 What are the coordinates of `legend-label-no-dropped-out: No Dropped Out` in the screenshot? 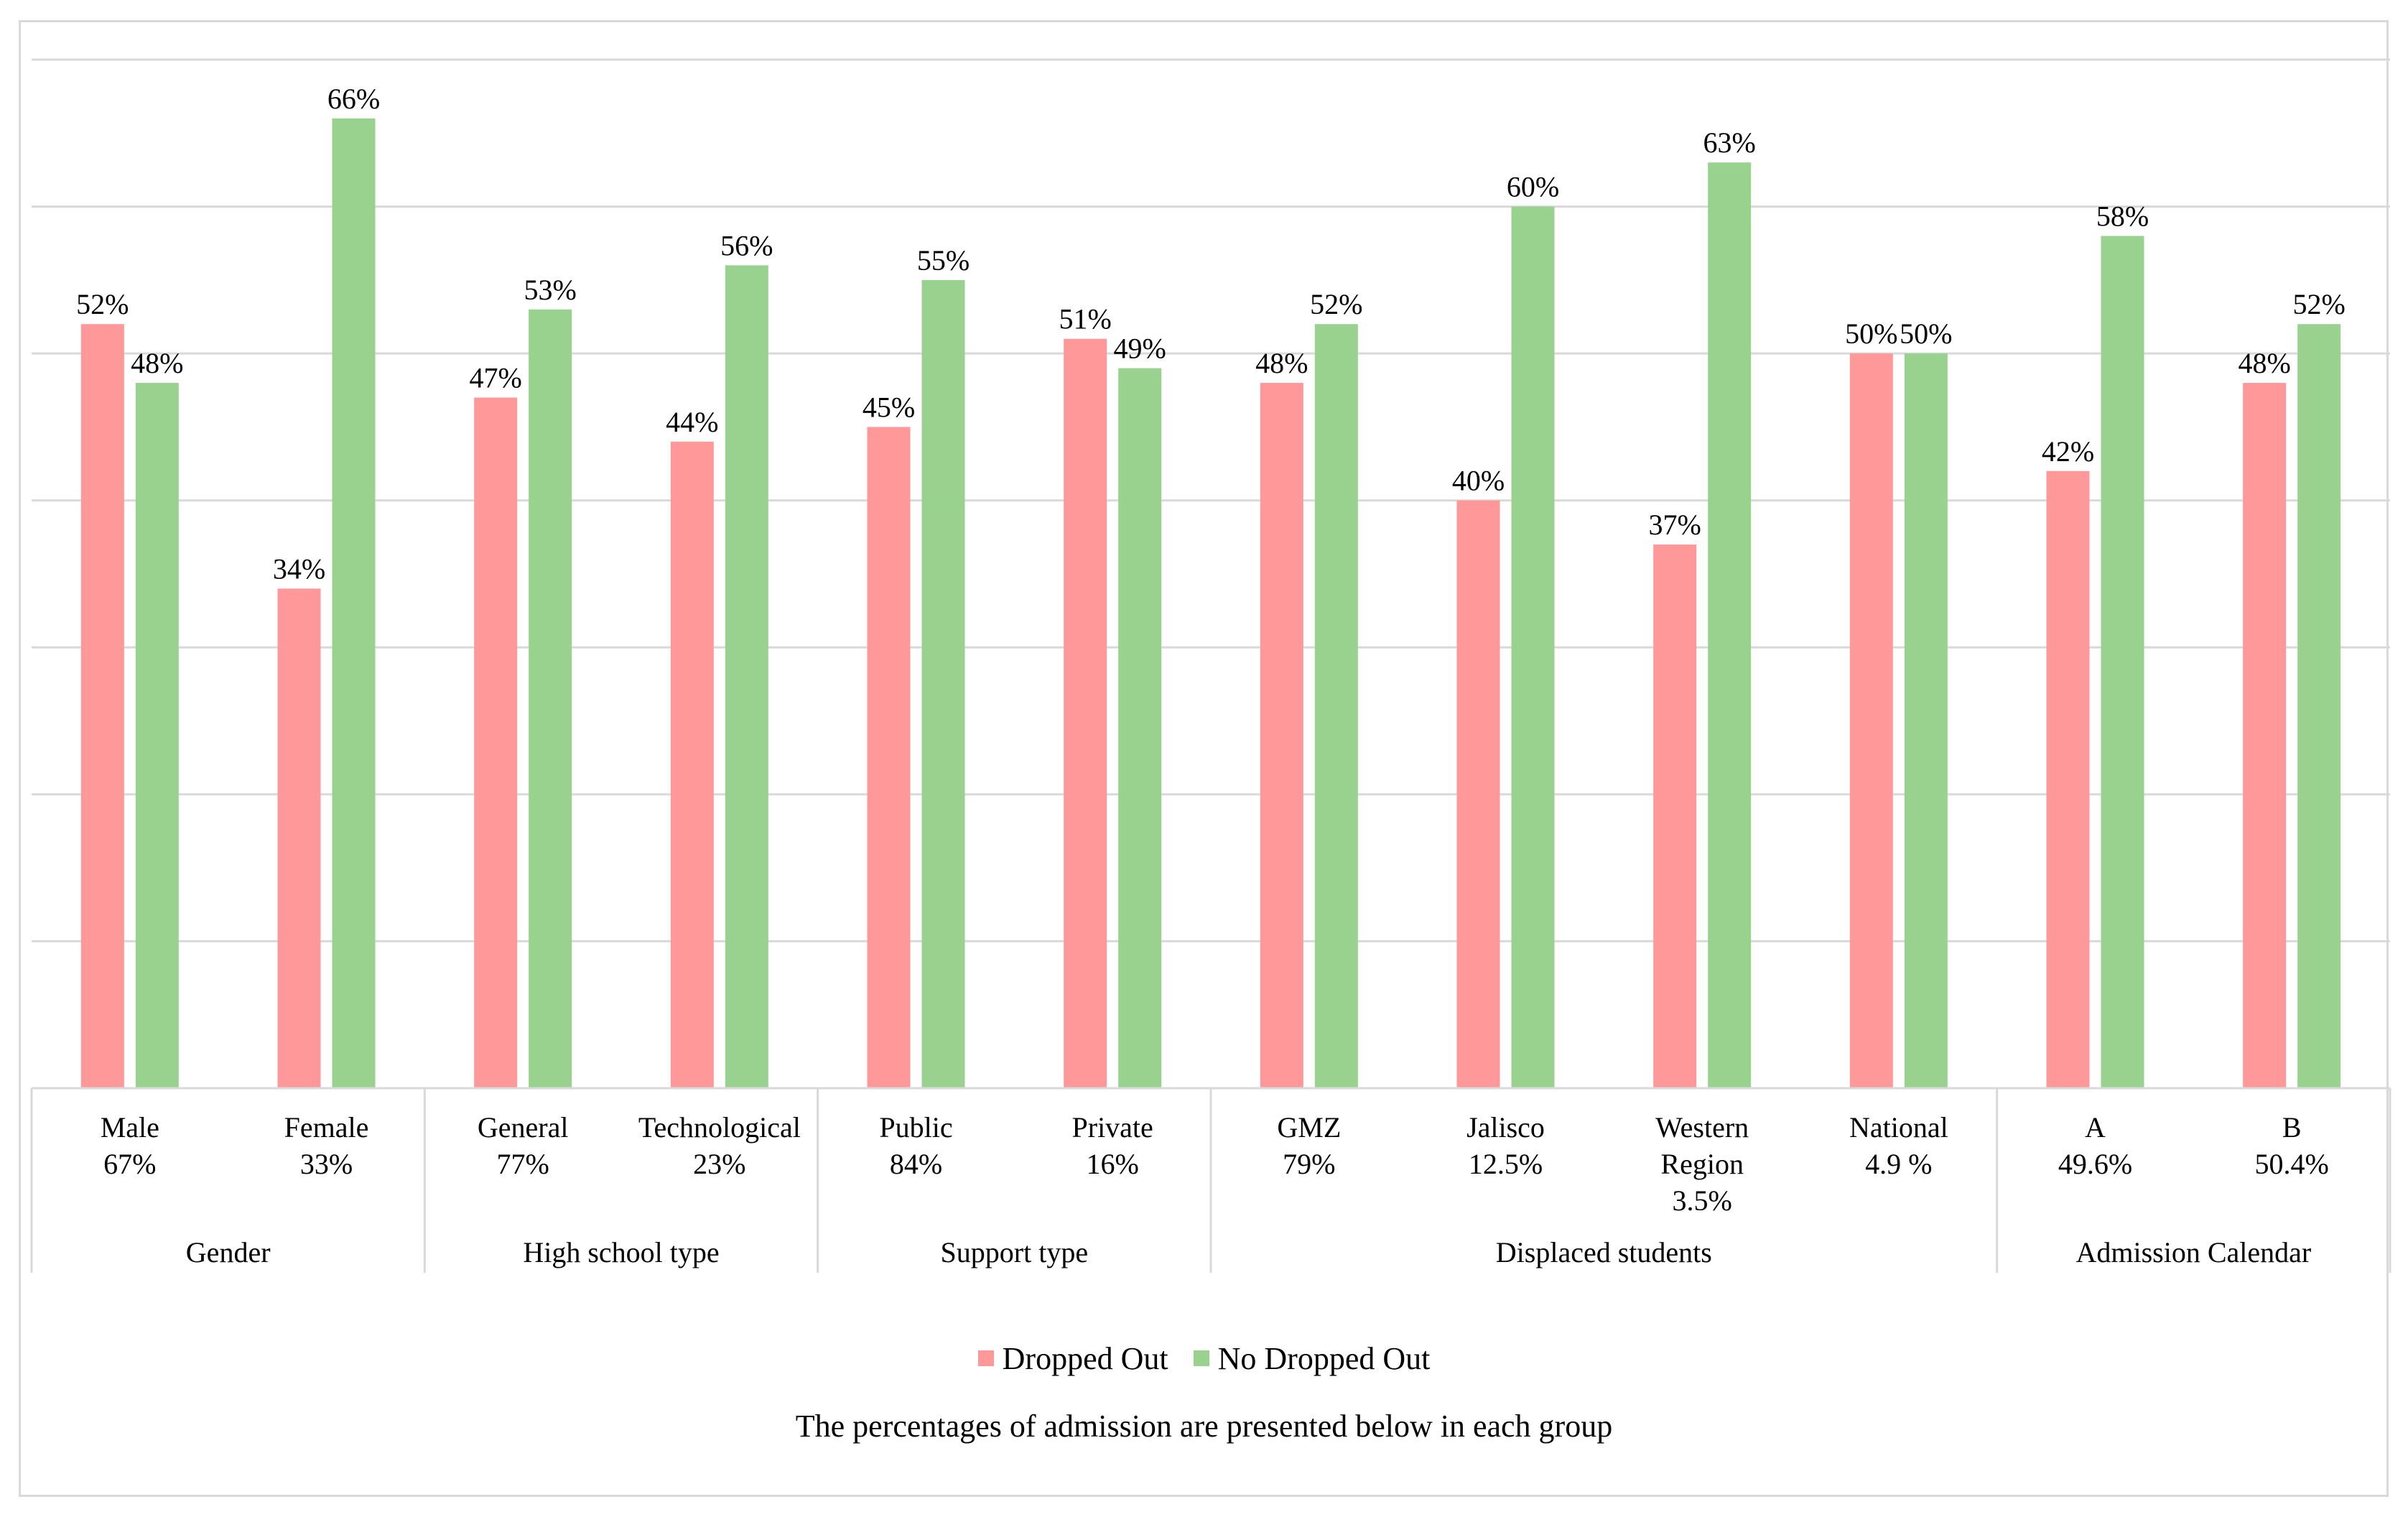 It's located at (1324, 1358).